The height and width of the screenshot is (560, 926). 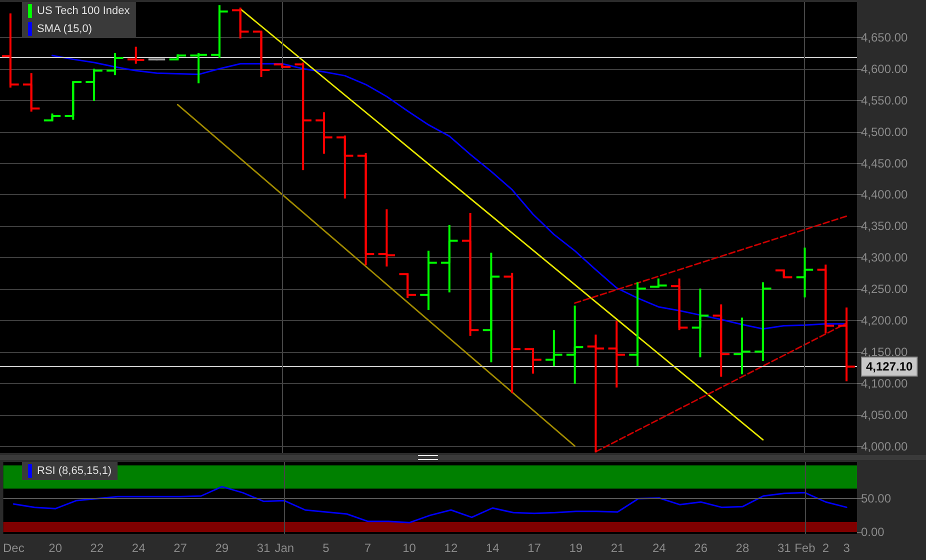 I want to click on ref-line-label: 4,127.10, so click(x=890, y=367).